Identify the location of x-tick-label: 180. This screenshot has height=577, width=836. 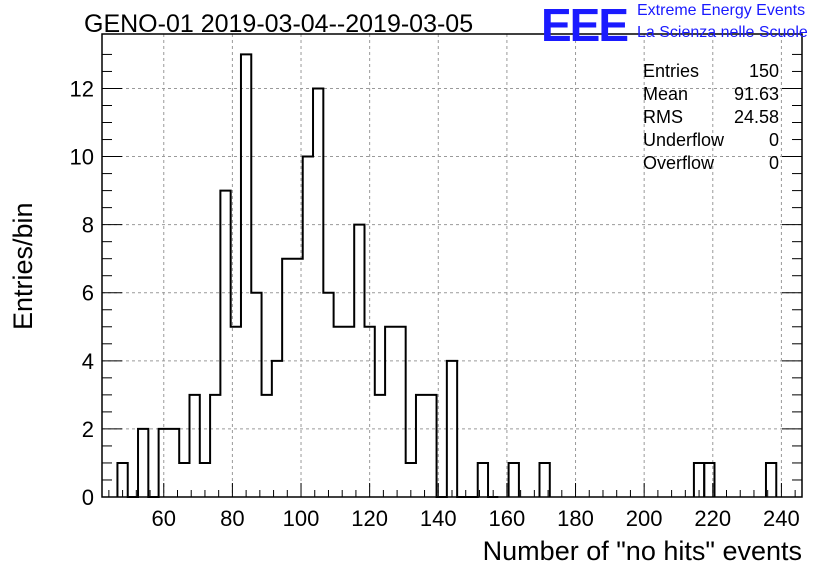
(575, 518).